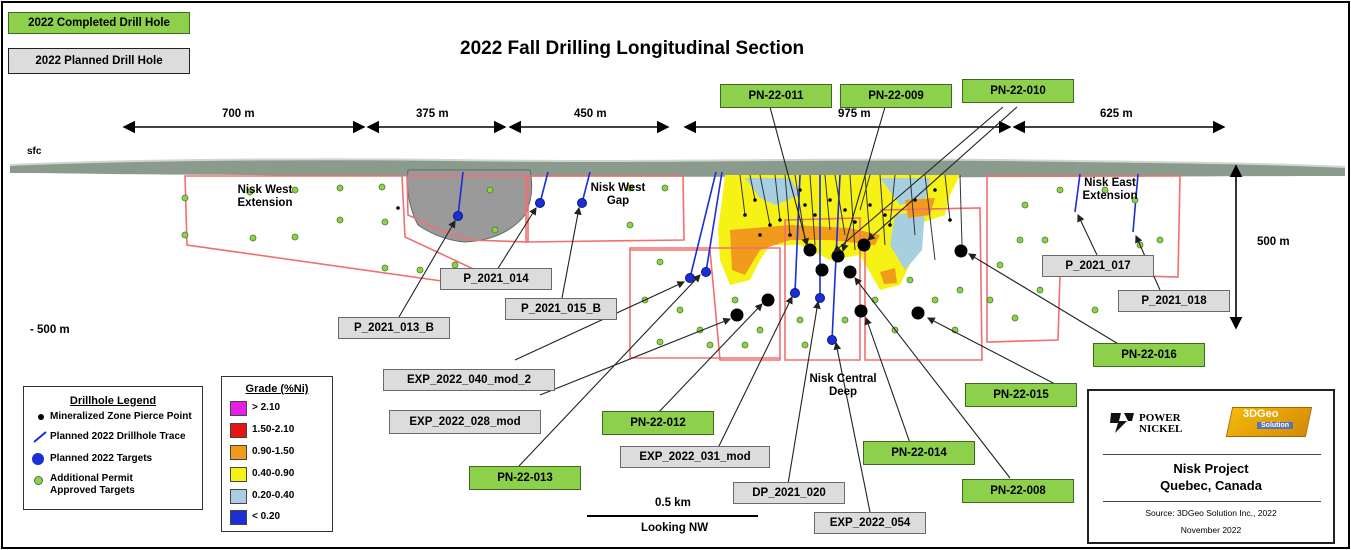 The height and width of the screenshot is (550, 1351). What do you see at coordinates (896, 96) in the screenshot?
I see `hole-label-pn-22-009: PN-22-009` at bounding box center [896, 96].